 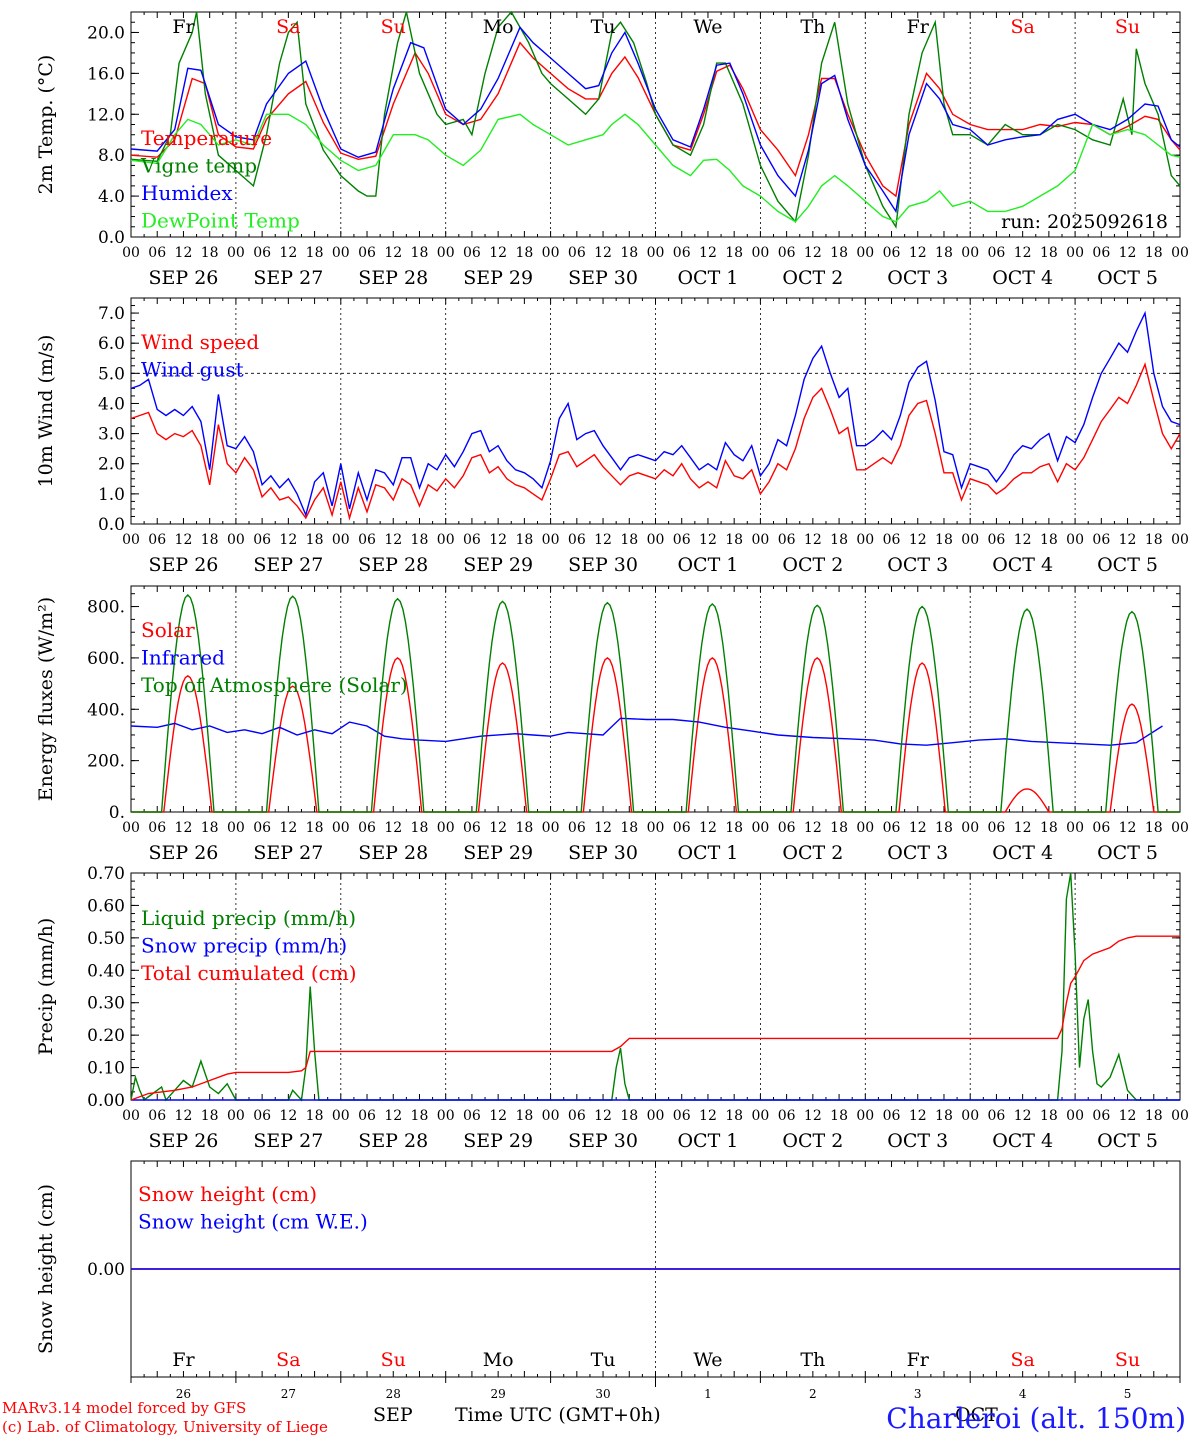 I want to click on y-tick-label: 4.0, so click(x=111, y=197).